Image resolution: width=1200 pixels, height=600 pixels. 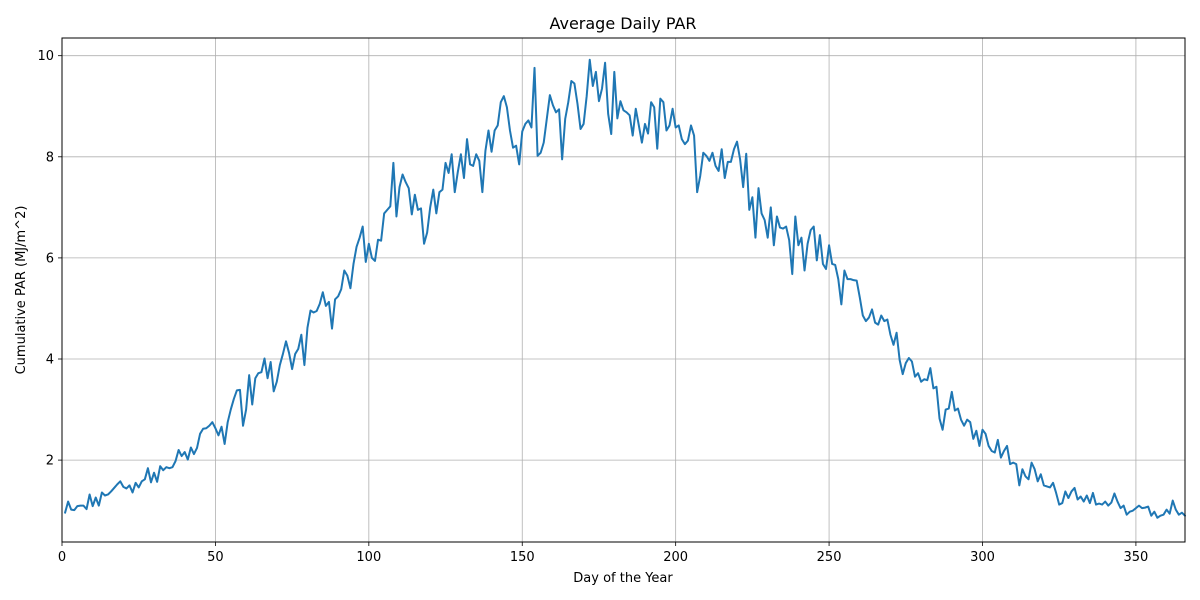 What do you see at coordinates (50, 461) in the screenshot?
I see `y-tick-label: 2` at bounding box center [50, 461].